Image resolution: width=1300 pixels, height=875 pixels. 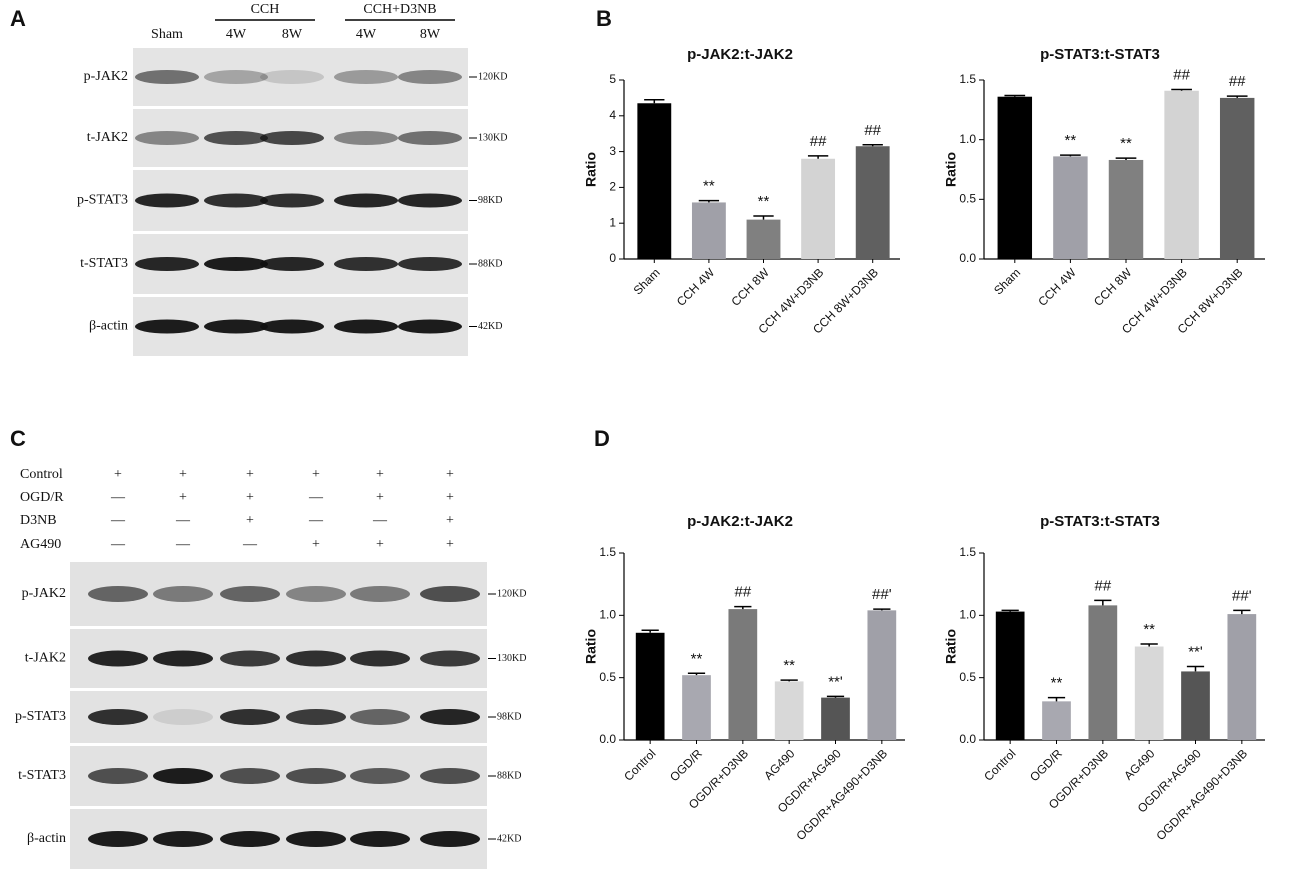 I want to click on lane-label: Sham, so click(x=167, y=34).